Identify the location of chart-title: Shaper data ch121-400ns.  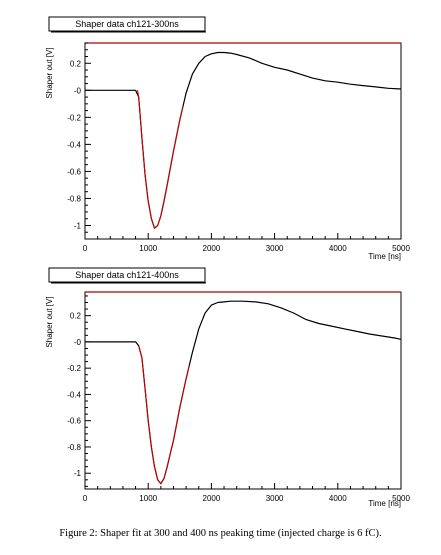
(127, 275).